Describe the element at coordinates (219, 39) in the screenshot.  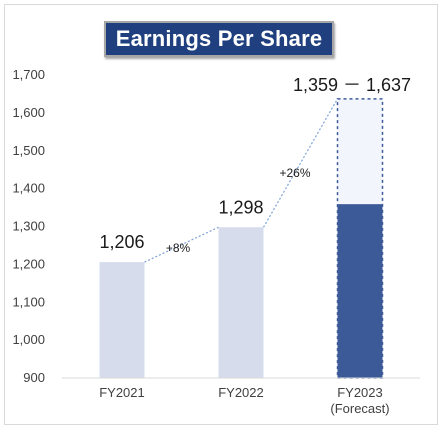
I see `chart-title: Earnings Per Share` at that location.